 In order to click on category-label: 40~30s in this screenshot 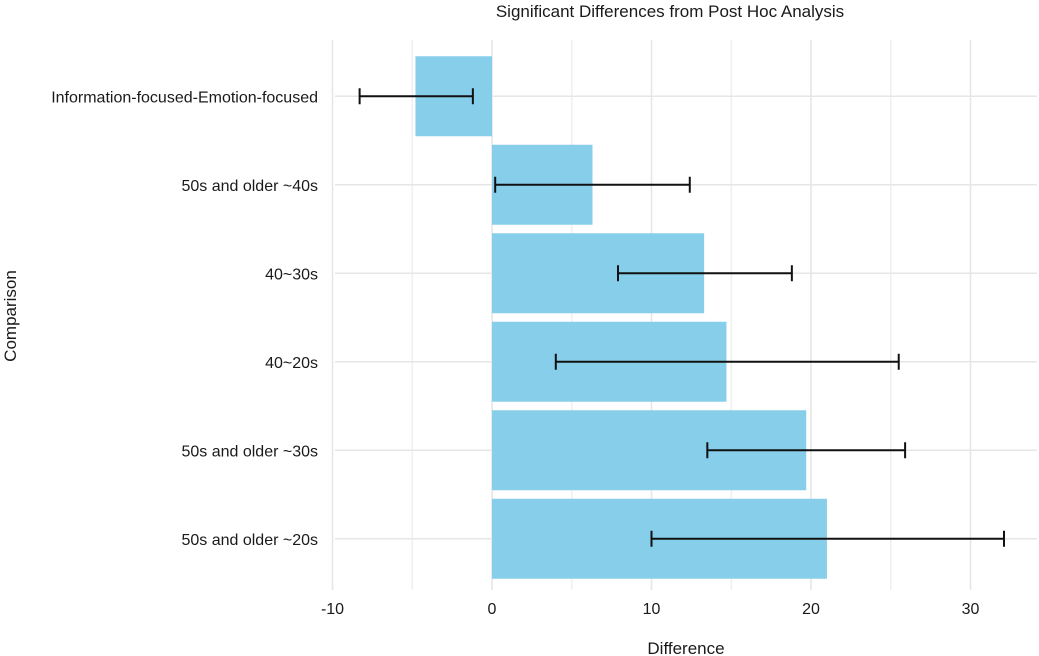, I will do `click(291, 274)`.